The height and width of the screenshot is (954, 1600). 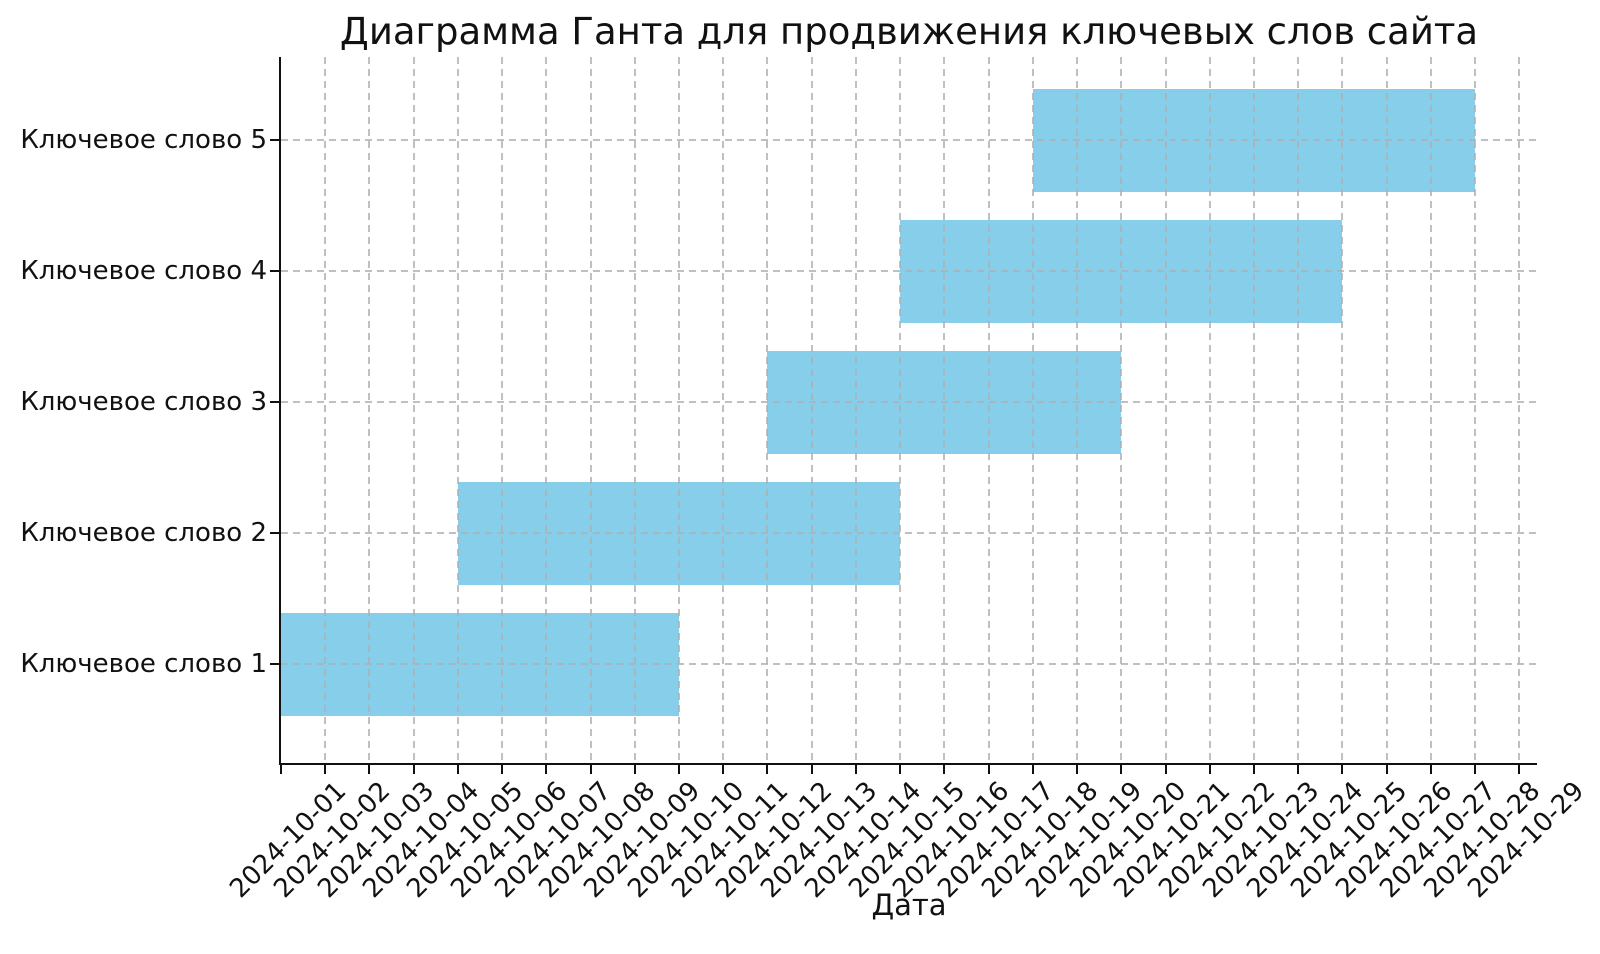 What do you see at coordinates (143, 402) in the screenshot?
I see `y-tick-label: Ключевое слово 3` at bounding box center [143, 402].